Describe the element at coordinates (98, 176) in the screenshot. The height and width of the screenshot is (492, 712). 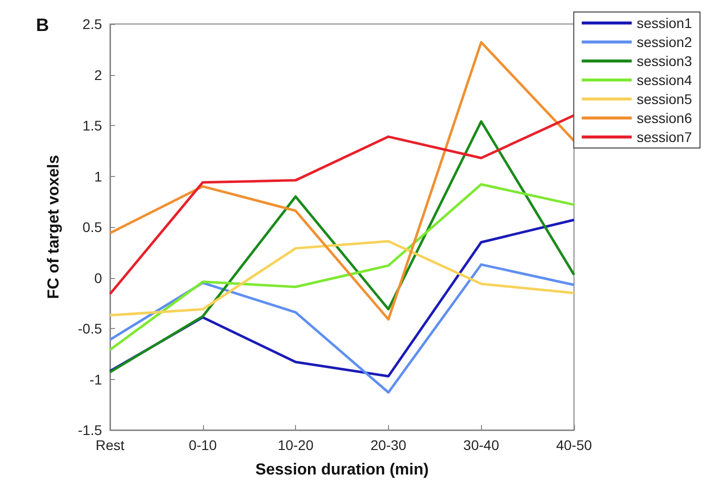
I see `y-tick-label: 1` at that location.